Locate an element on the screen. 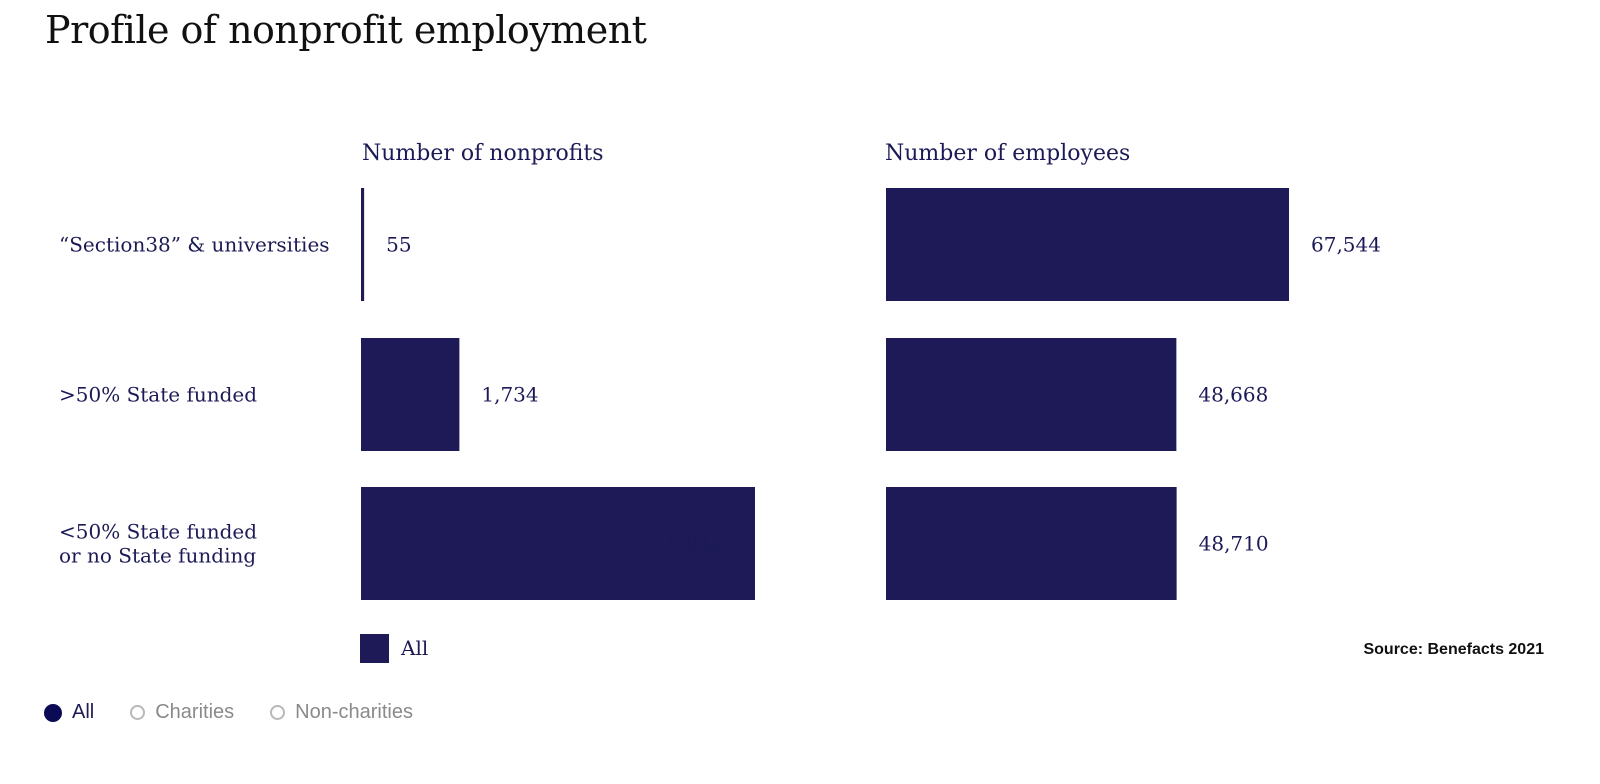 The image size is (1600, 784). filter-label: Charities is located at coordinates (195, 712).